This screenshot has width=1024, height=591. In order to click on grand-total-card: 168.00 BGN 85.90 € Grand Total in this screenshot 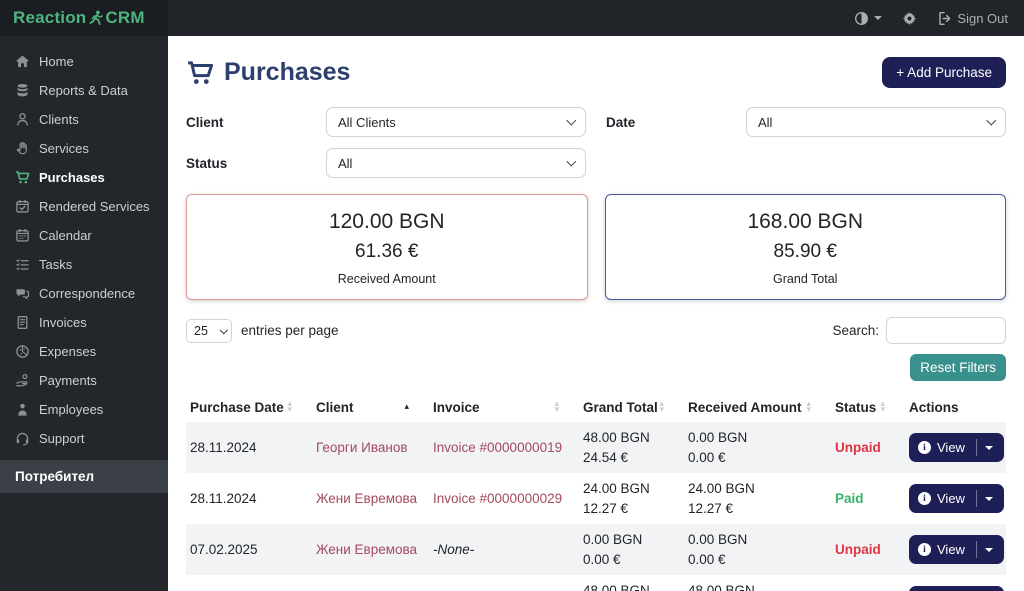, I will do `click(805, 247)`.